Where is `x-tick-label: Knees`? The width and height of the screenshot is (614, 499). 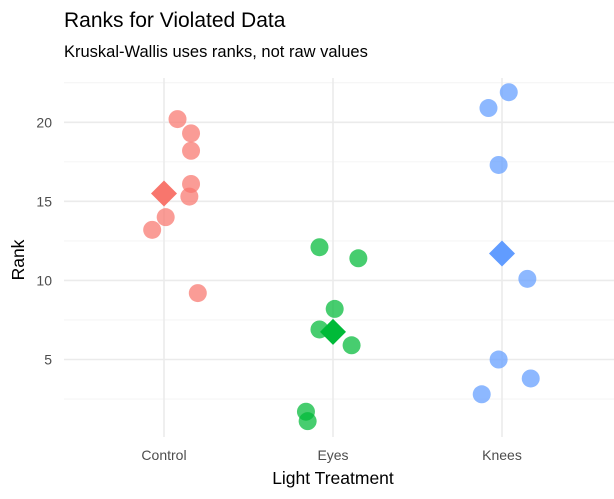
x-tick-label: Knees is located at coordinates (502, 455).